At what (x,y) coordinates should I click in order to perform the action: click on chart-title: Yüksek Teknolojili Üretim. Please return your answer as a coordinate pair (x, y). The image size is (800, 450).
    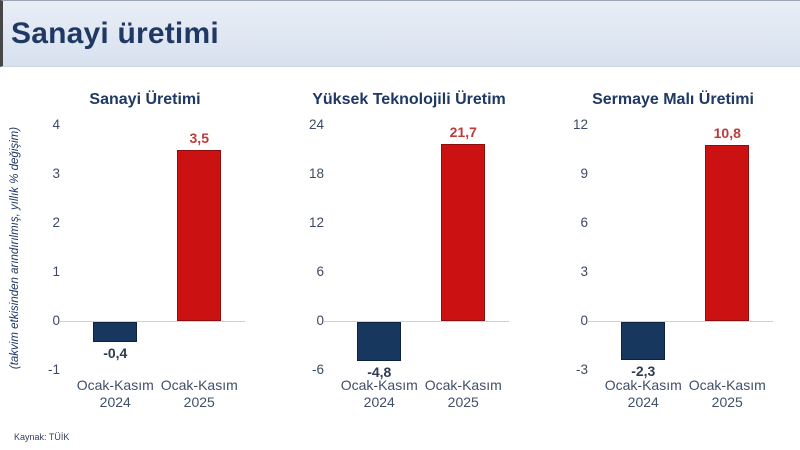
    Looking at the image, I should click on (409, 99).